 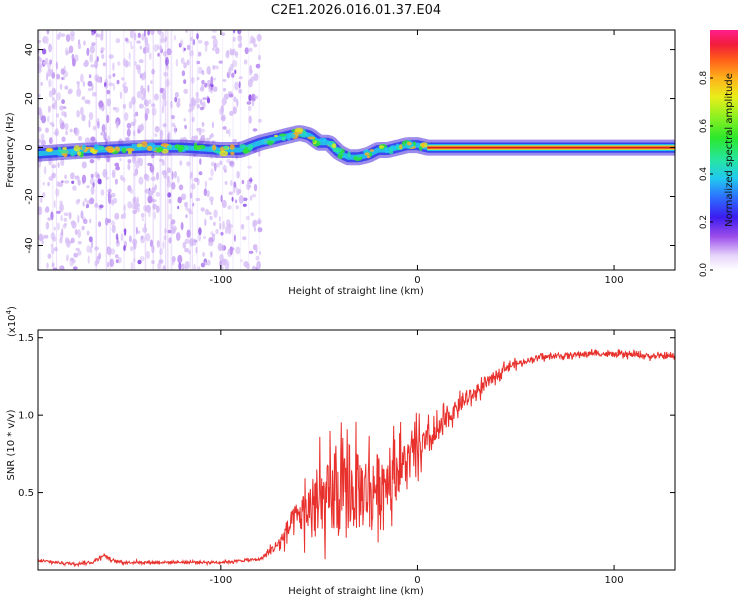 What do you see at coordinates (26, 338) in the screenshot?
I see `snr-ytick-label: 1.5` at bounding box center [26, 338].